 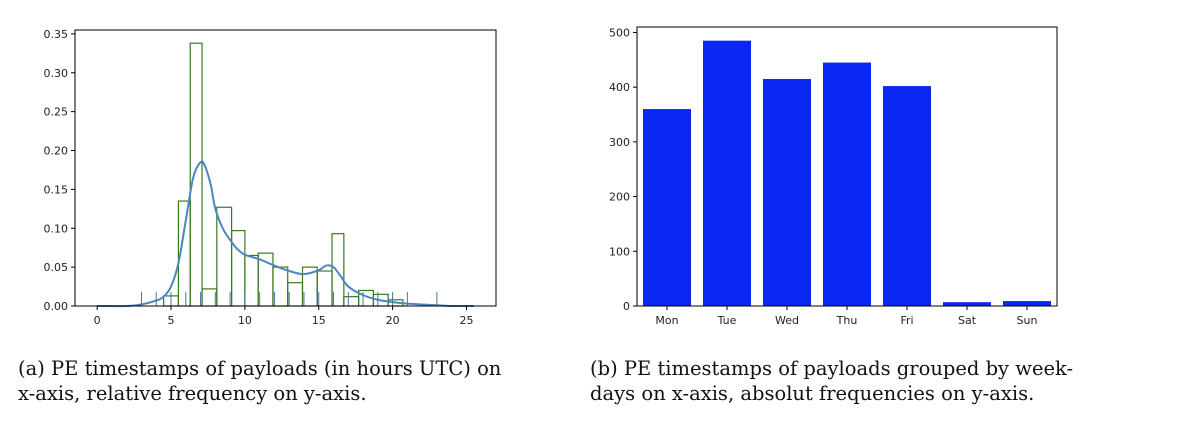 What do you see at coordinates (619, 87) in the screenshot?
I see `y-tick-label-4: 400` at bounding box center [619, 87].